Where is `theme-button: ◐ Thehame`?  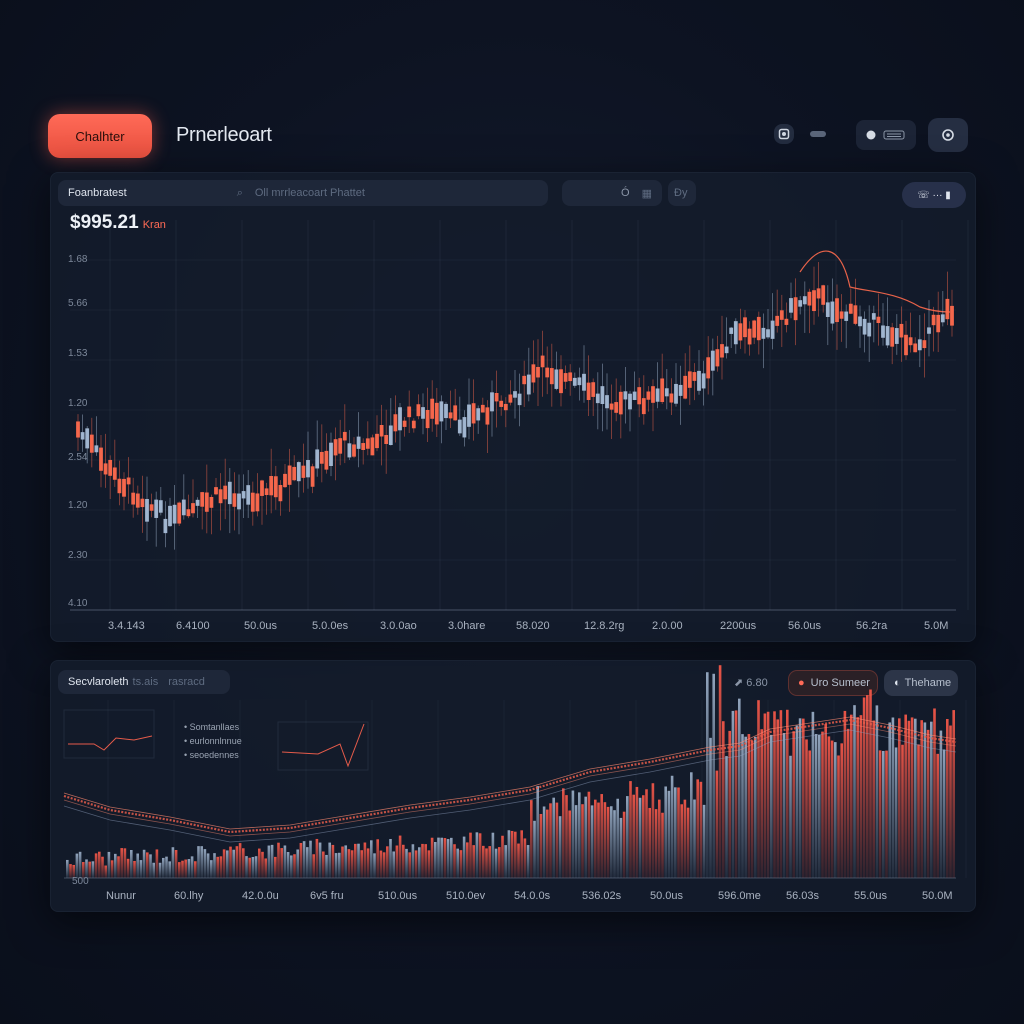
theme-button: ◐ Thehame is located at coordinates (921, 683).